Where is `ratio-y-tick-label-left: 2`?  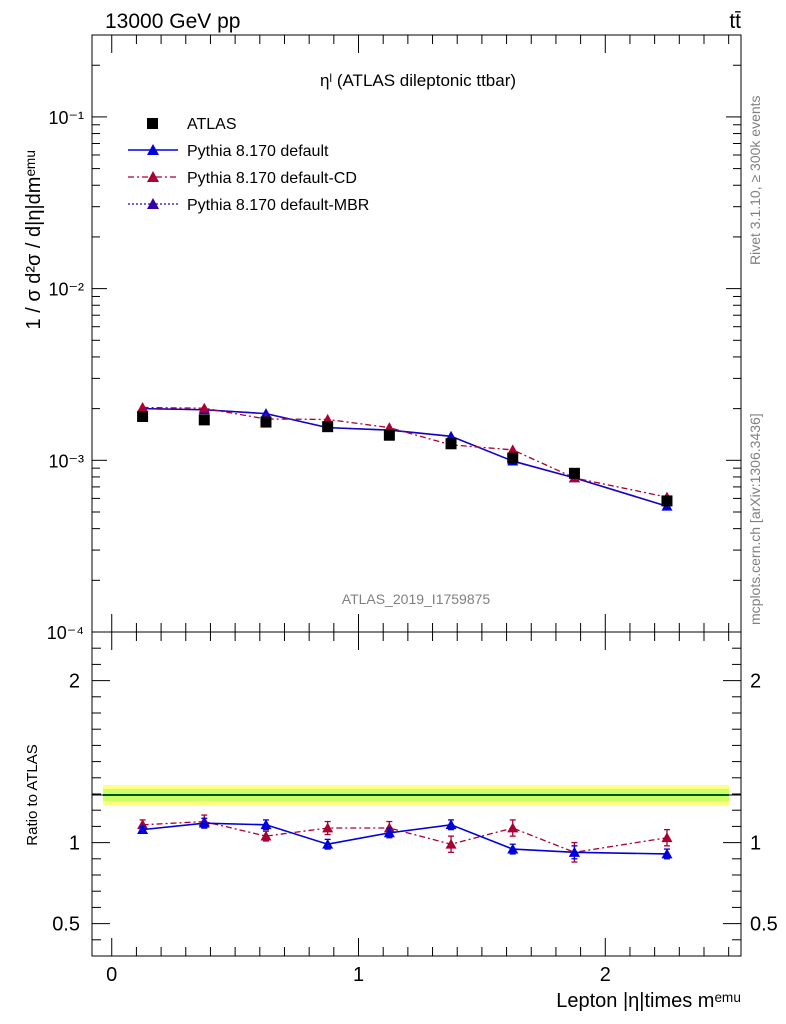
ratio-y-tick-label-left: 2 is located at coordinates (74, 682).